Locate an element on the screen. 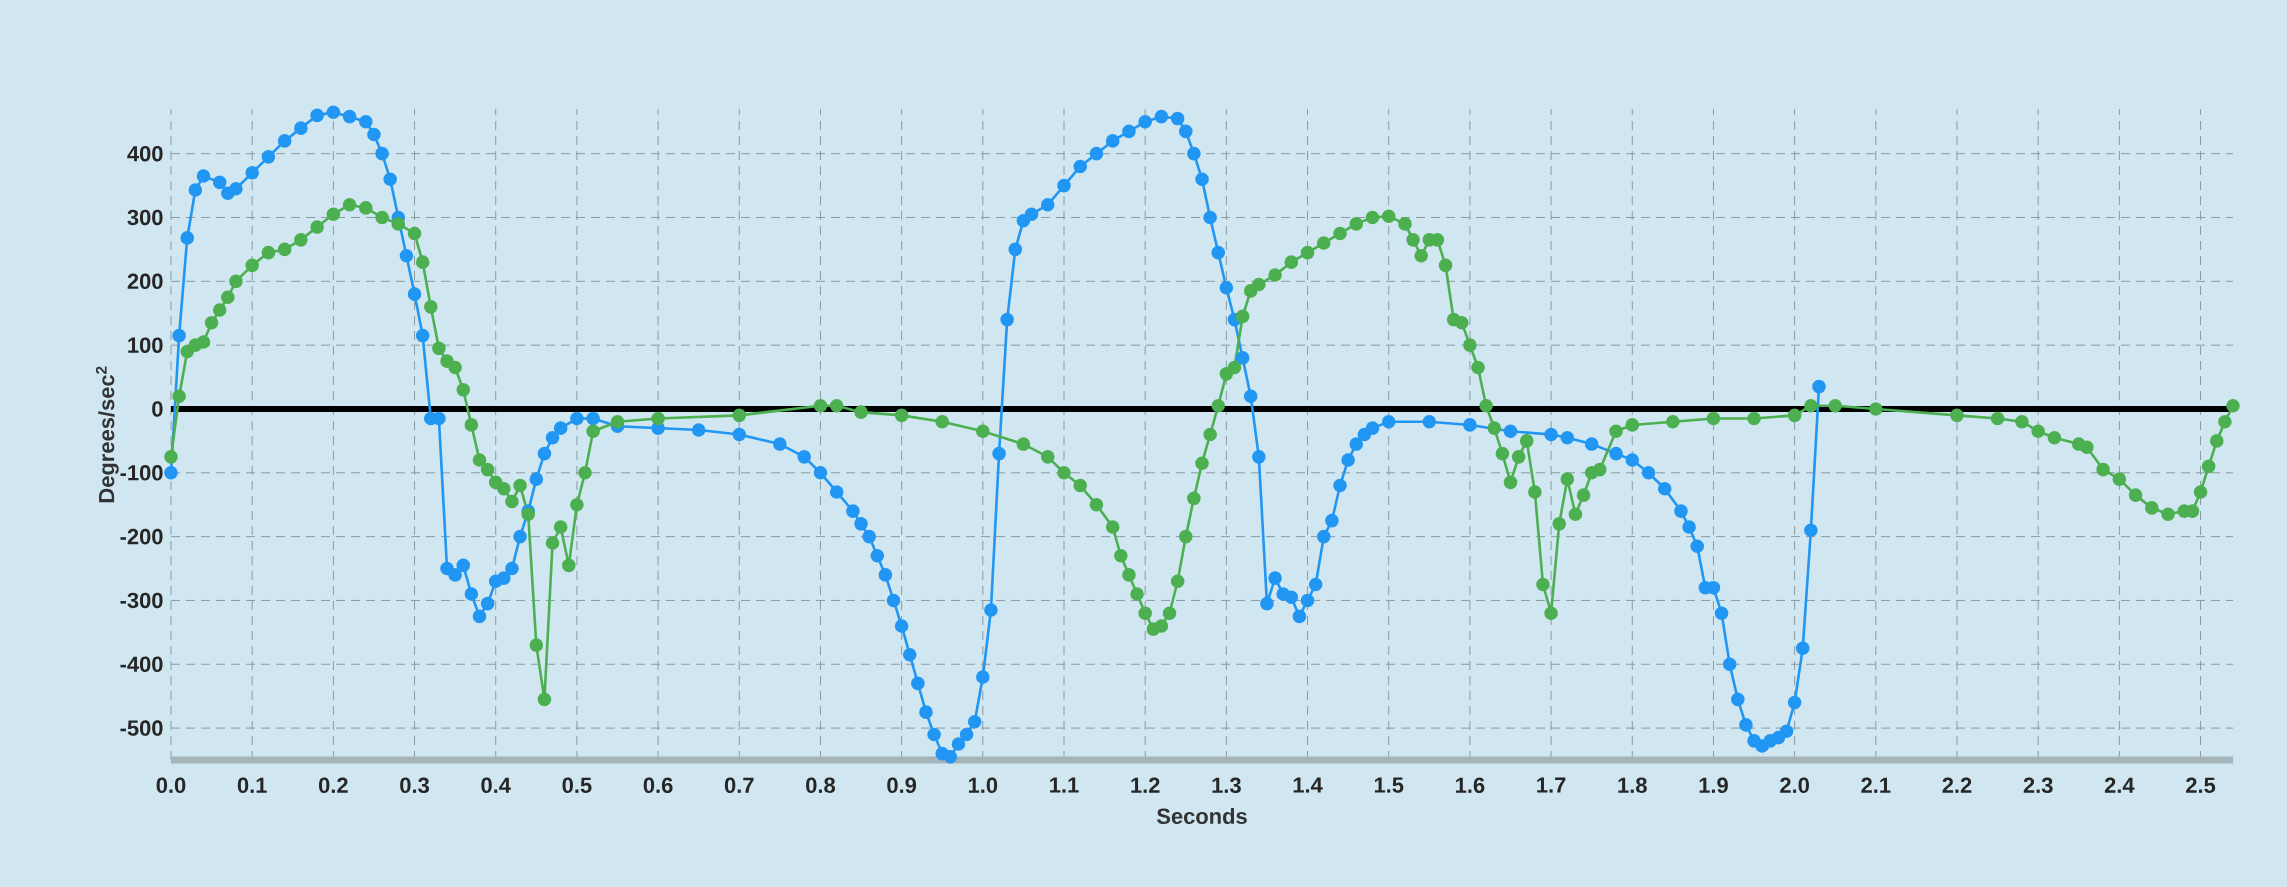  x-tick-label: 2.4 is located at coordinates (2119, 785).